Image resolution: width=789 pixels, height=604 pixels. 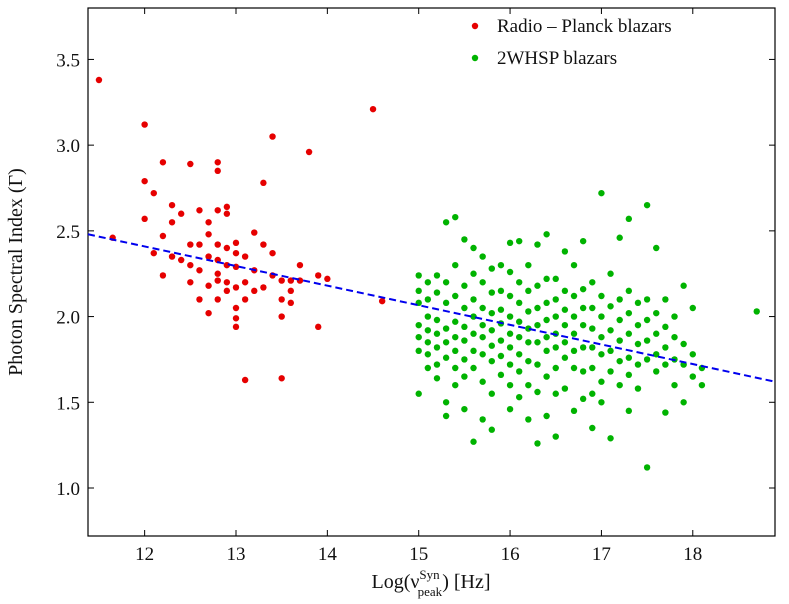 What do you see at coordinates (68, 146) in the screenshot?
I see `y-tick-label: 3.0` at bounding box center [68, 146].